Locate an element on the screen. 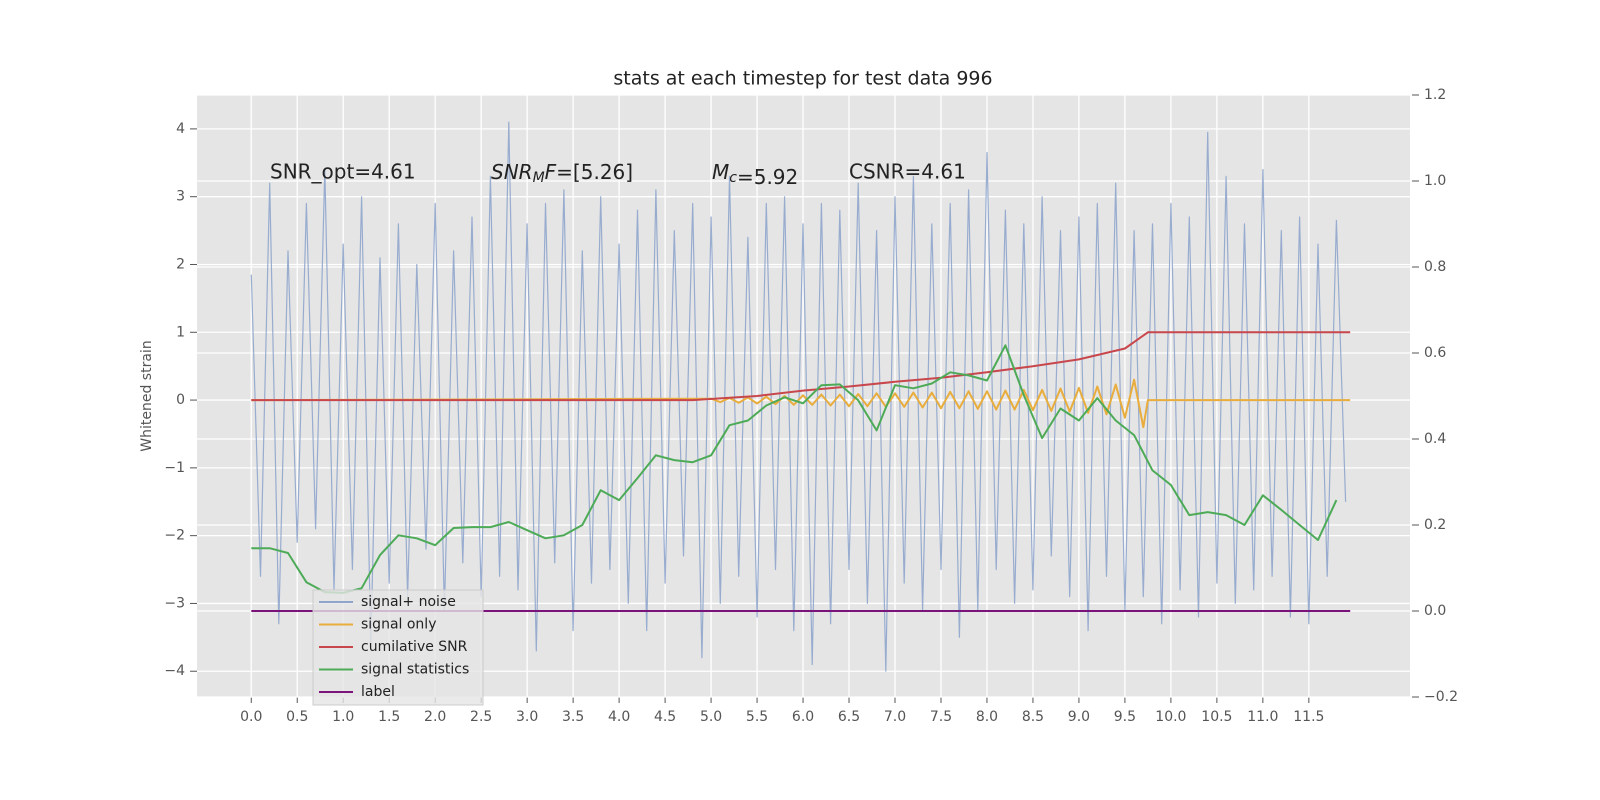 The image size is (1600, 800). x-tick-label: 5.5 is located at coordinates (757, 717).